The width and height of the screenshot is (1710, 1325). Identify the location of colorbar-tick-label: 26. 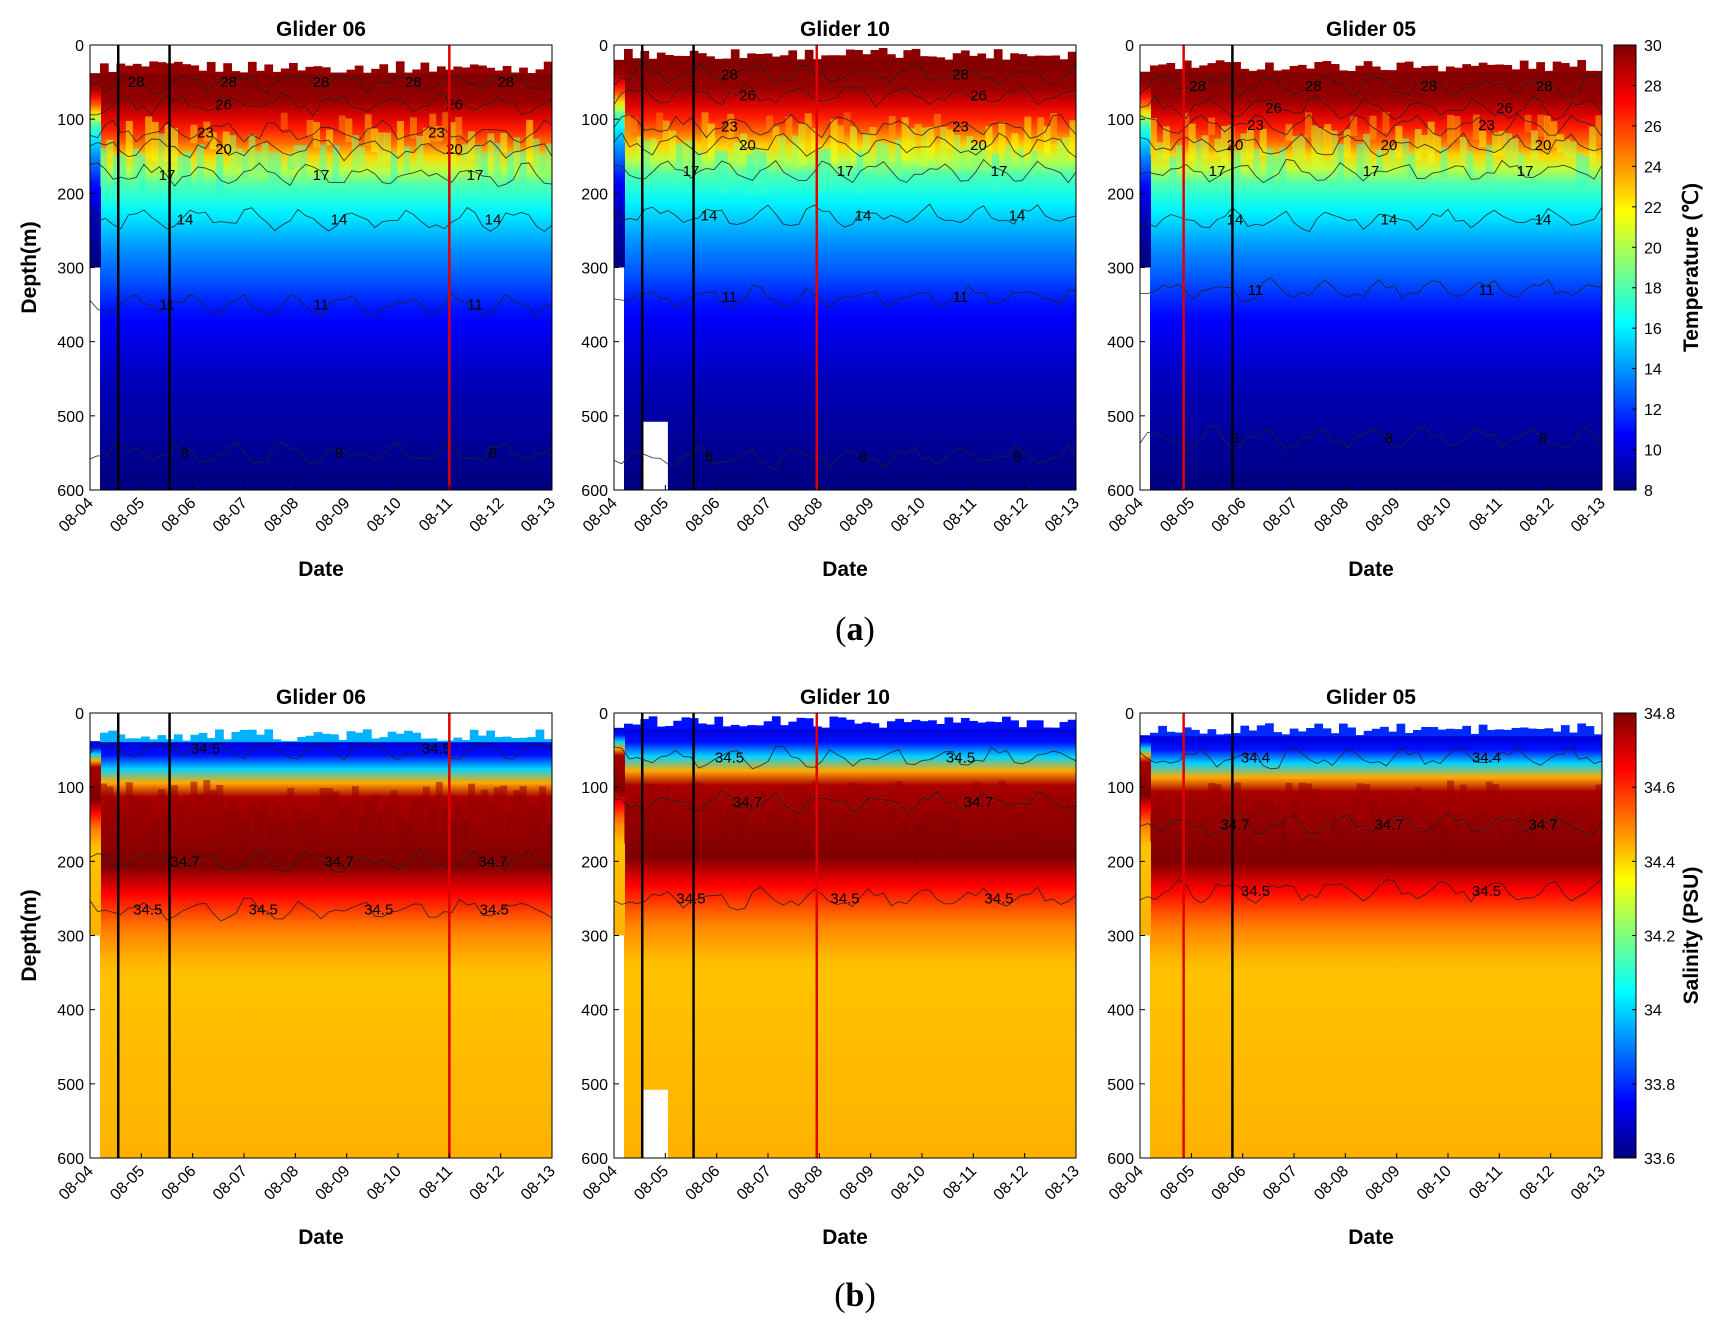
(1653, 127).